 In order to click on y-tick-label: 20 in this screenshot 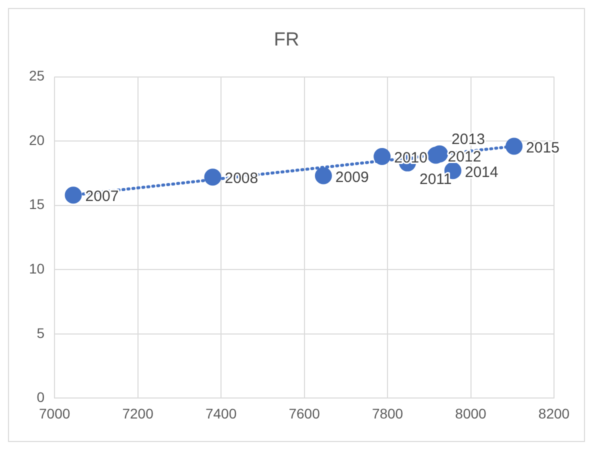, I will do `click(36, 140)`.